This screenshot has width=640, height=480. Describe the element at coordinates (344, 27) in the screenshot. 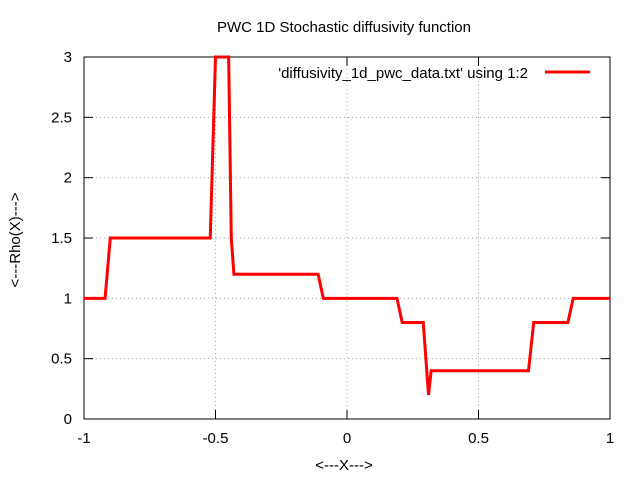

I see `chart-title: PWC 1D Stochastic diffusivity function` at that location.